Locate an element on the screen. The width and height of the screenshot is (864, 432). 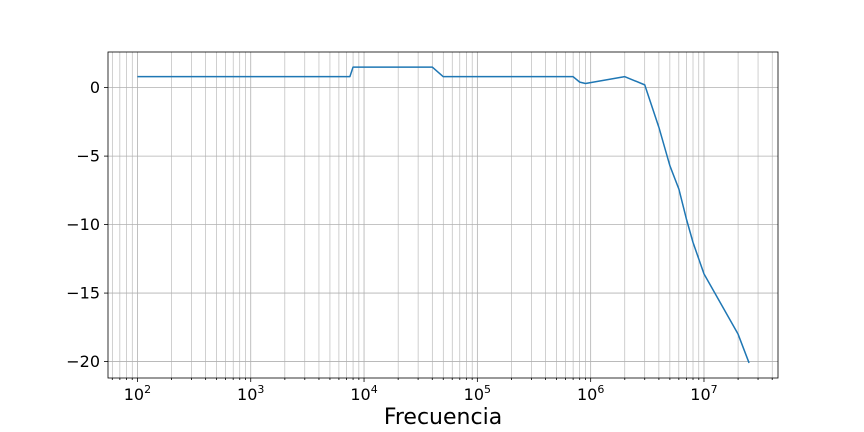
x-axis: 10² 10³ 10⁴ 10⁵ 10⁶ 10⁷ is located at coordinates (442, 391).